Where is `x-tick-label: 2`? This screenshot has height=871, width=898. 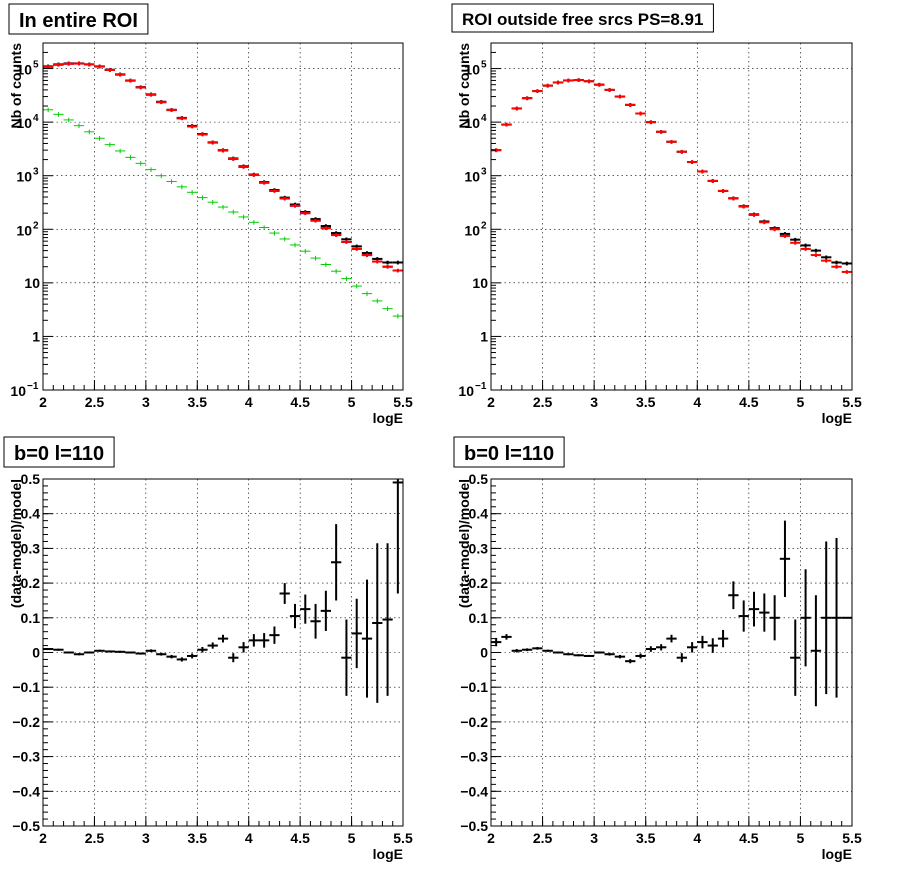
x-tick-label: 2 is located at coordinates (491, 402).